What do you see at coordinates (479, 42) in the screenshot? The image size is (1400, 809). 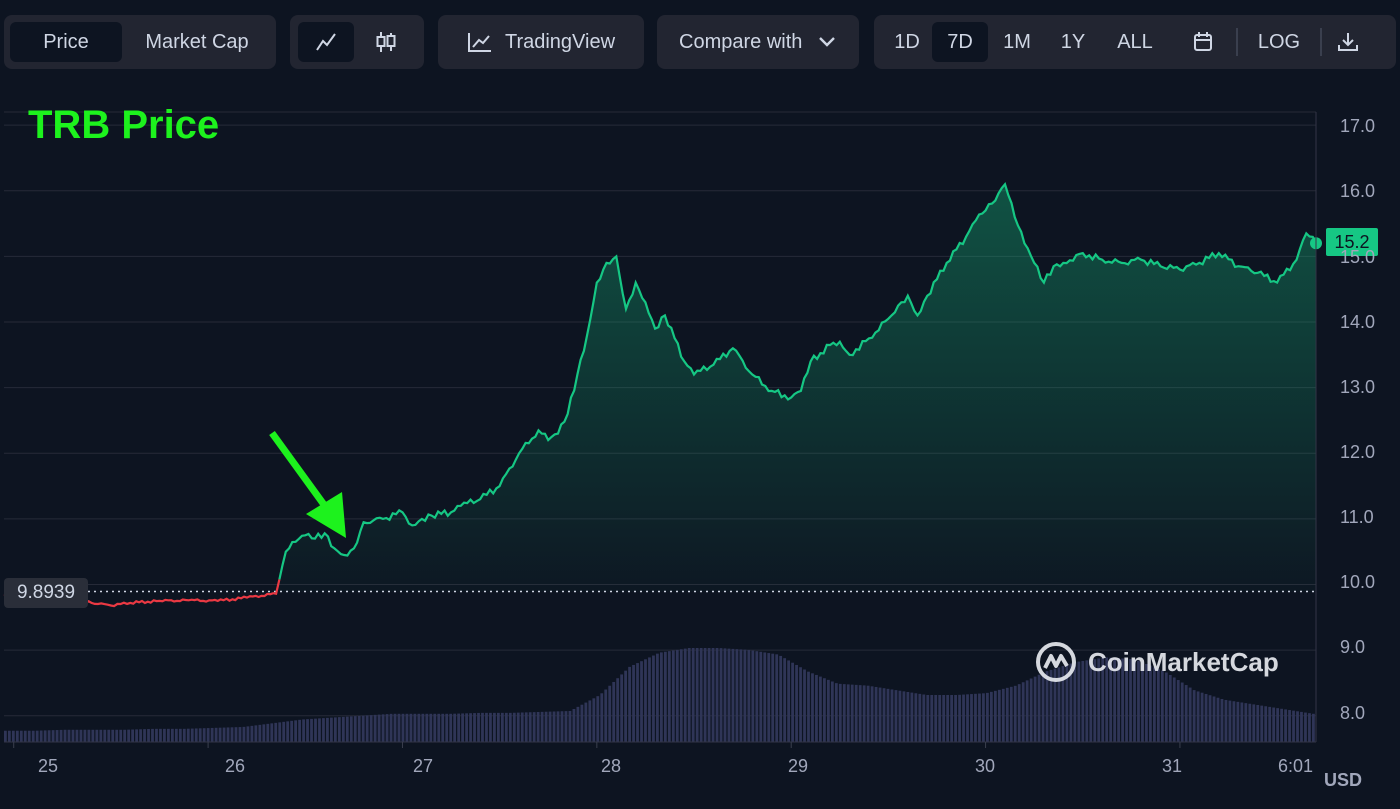 I see `tradingview-chart-icon` at bounding box center [479, 42].